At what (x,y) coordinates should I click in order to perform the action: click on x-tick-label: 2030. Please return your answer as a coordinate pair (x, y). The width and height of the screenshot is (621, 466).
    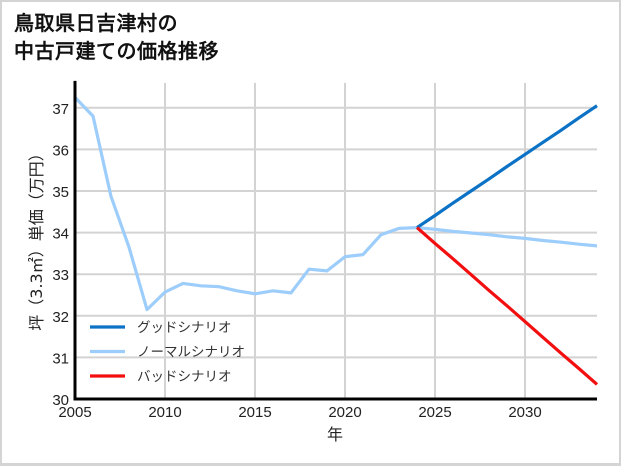
    Looking at the image, I should click on (524, 412).